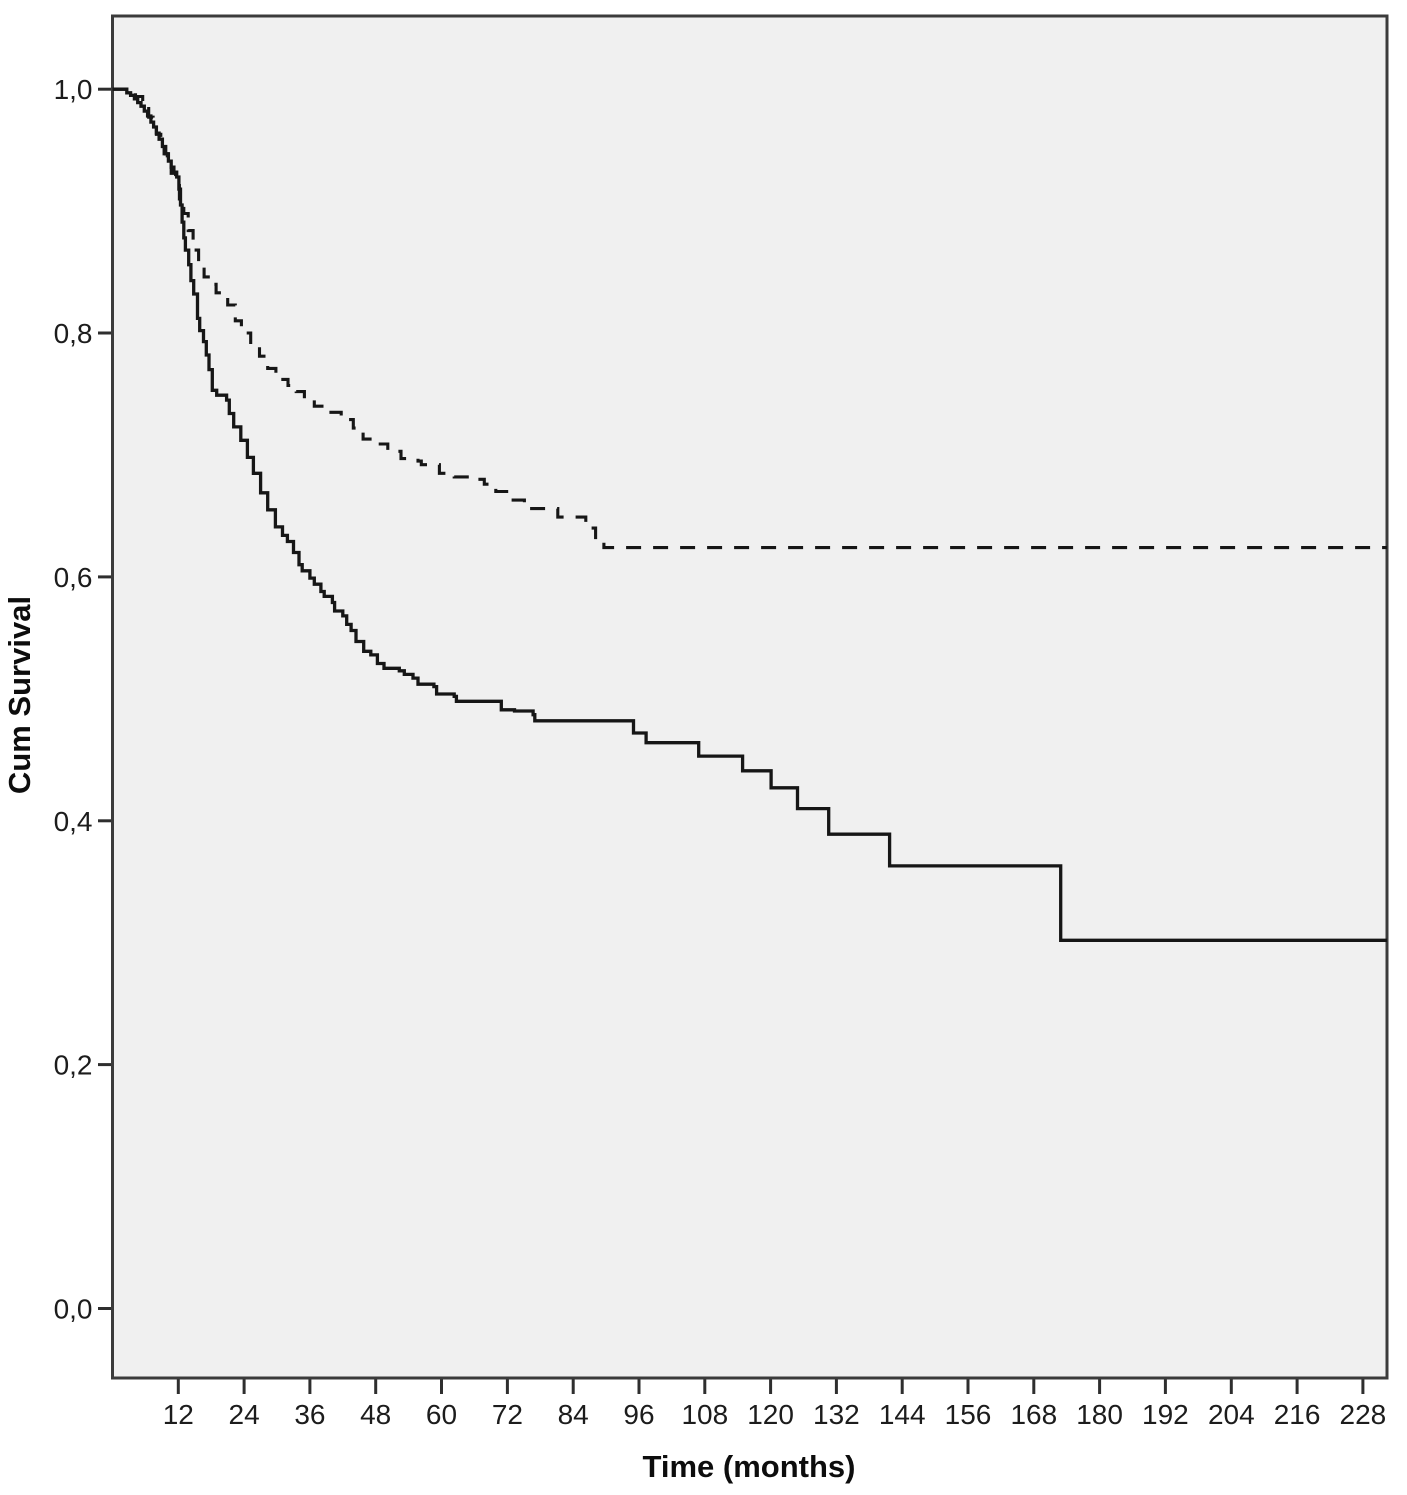 The width and height of the screenshot is (1407, 1495). Describe the element at coordinates (19, 695) in the screenshot. I see `y-axis-title: Cum Survival` at that location.